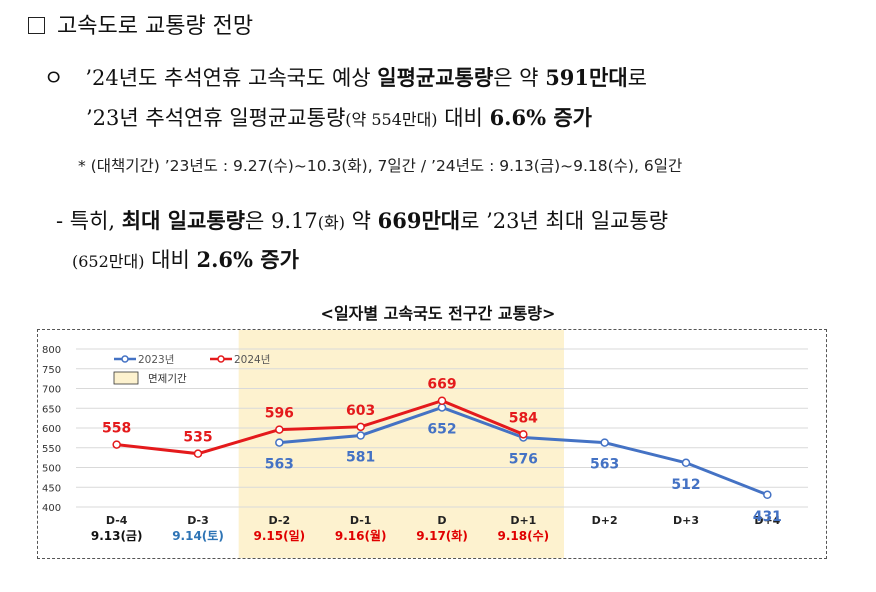 Image resolution: width=876 pixels, height=592 pixels. What do you see at coordinates (126, 378) in the screenshot?
I see `legend-highlight-swatch` at bounding box center [126, 378].